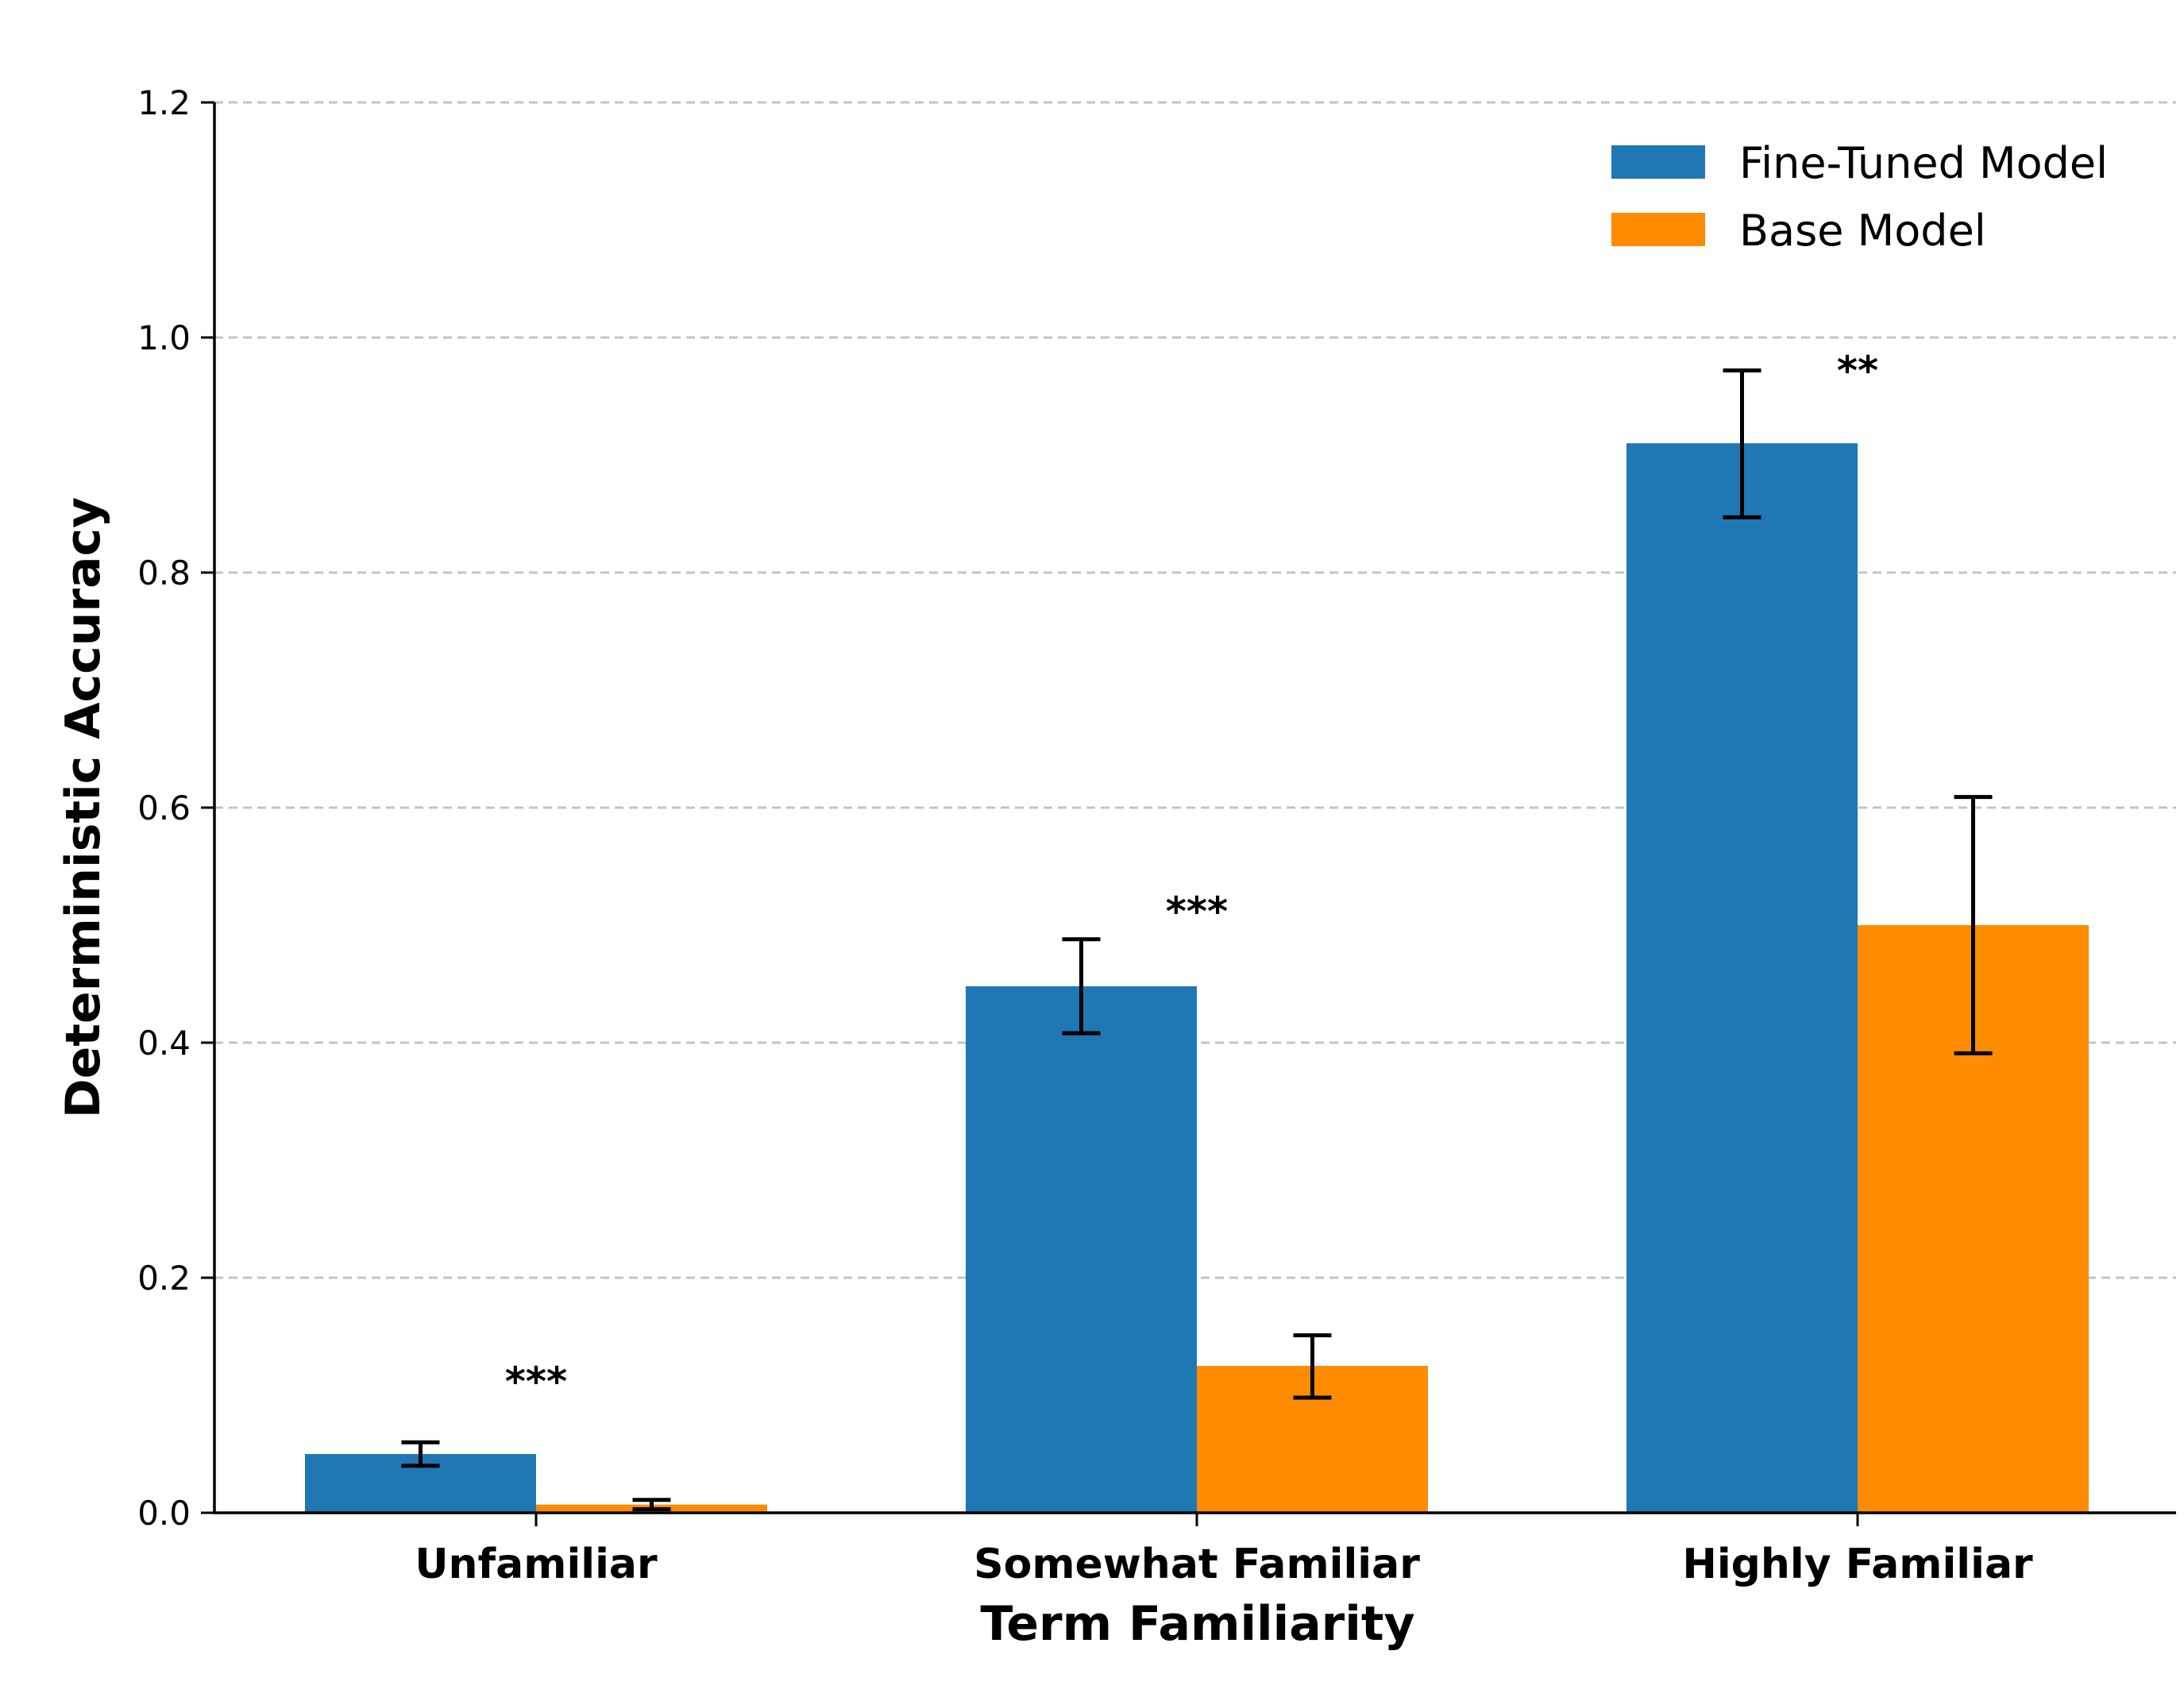 The width and height of the screenshot is (2184, 1701). Describe the element at coordinates (164, 1278) in the screenshot. I see `y-tick-label-1: 0.2` at that location.